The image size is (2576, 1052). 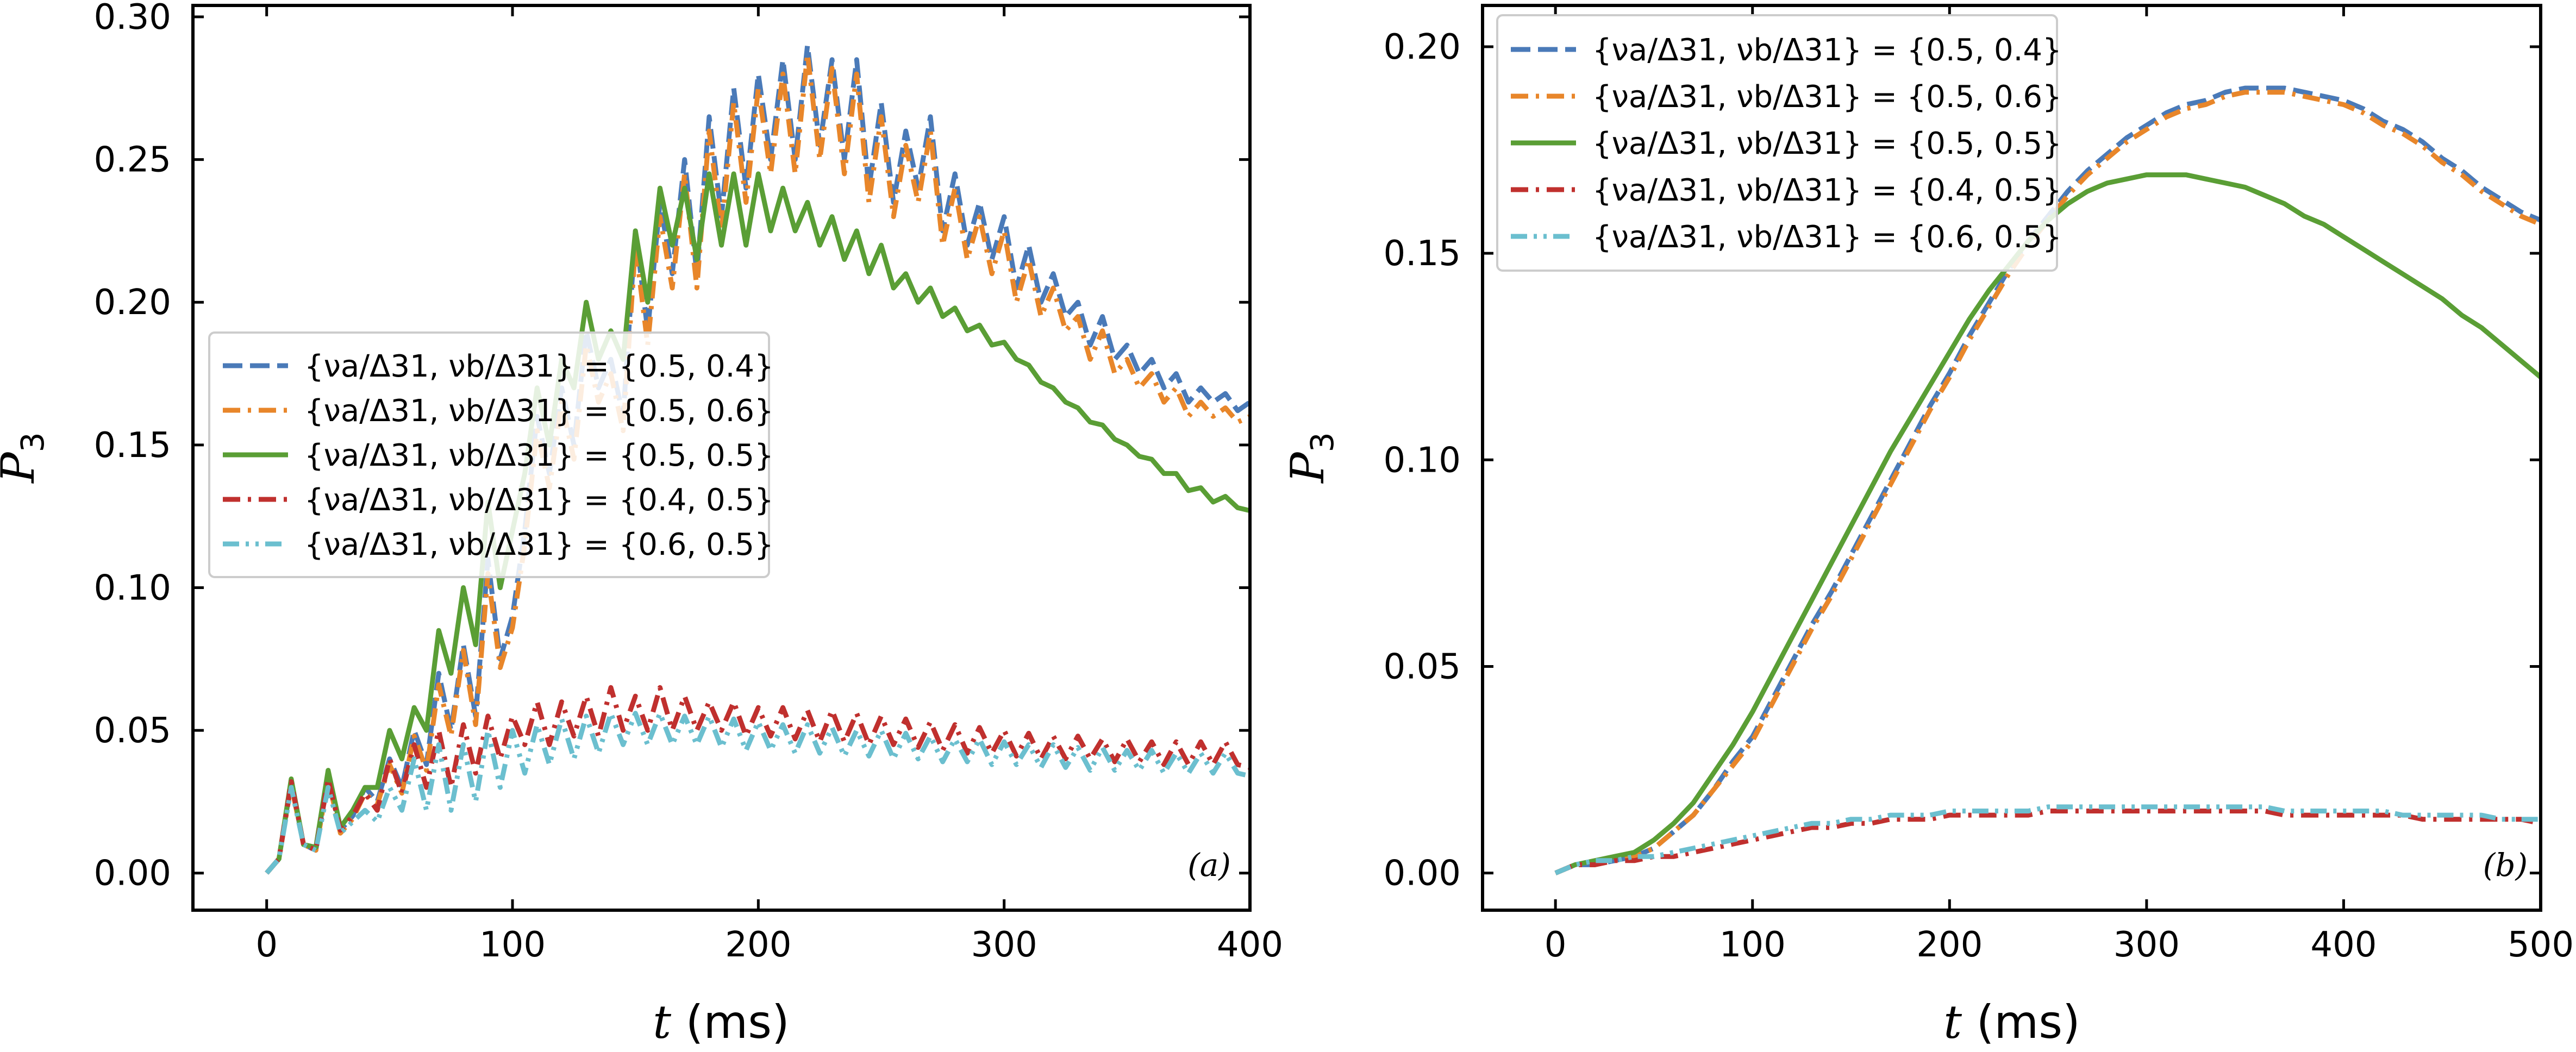 What do you see at coordinates (2541, 945) in the screenshot?
I see `x-tick-label: 500` at bounding box center [2541, 945].